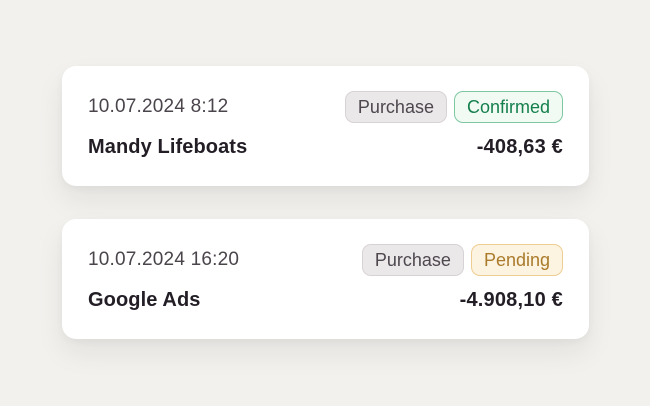  I want to click on badge-group: Purchase Confirmed, so click(453, 107).